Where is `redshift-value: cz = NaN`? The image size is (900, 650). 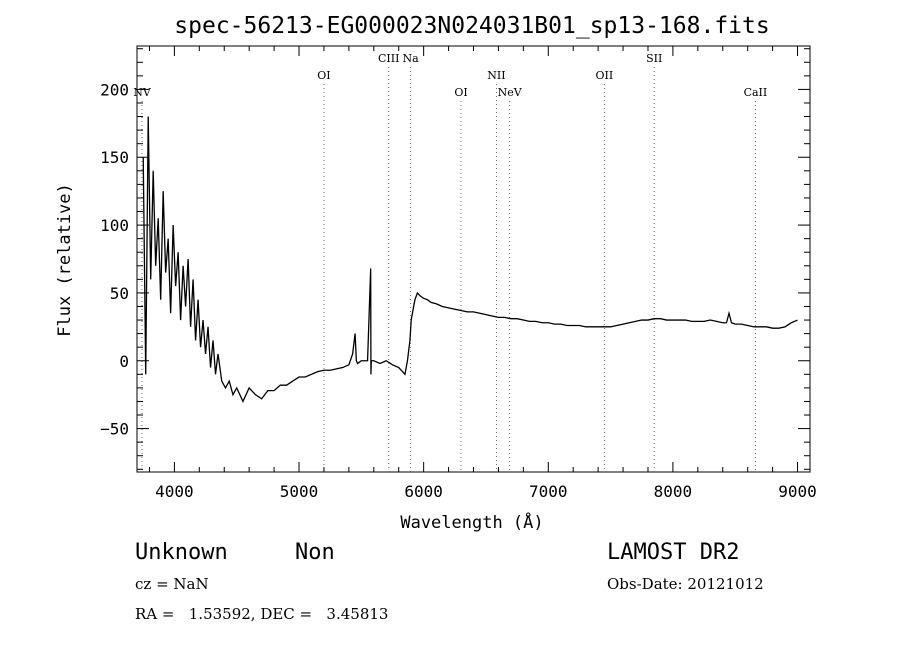 redshift-value: cz = NaN is located at coordinates (172, 584).